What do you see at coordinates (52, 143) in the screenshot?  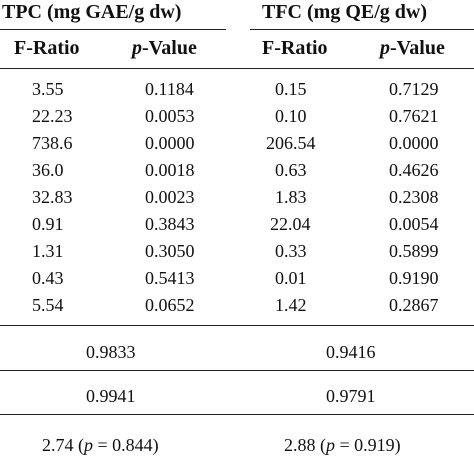 I see `tpc-f-ratio-cell: 738.6` at bounding box center [52, 143].